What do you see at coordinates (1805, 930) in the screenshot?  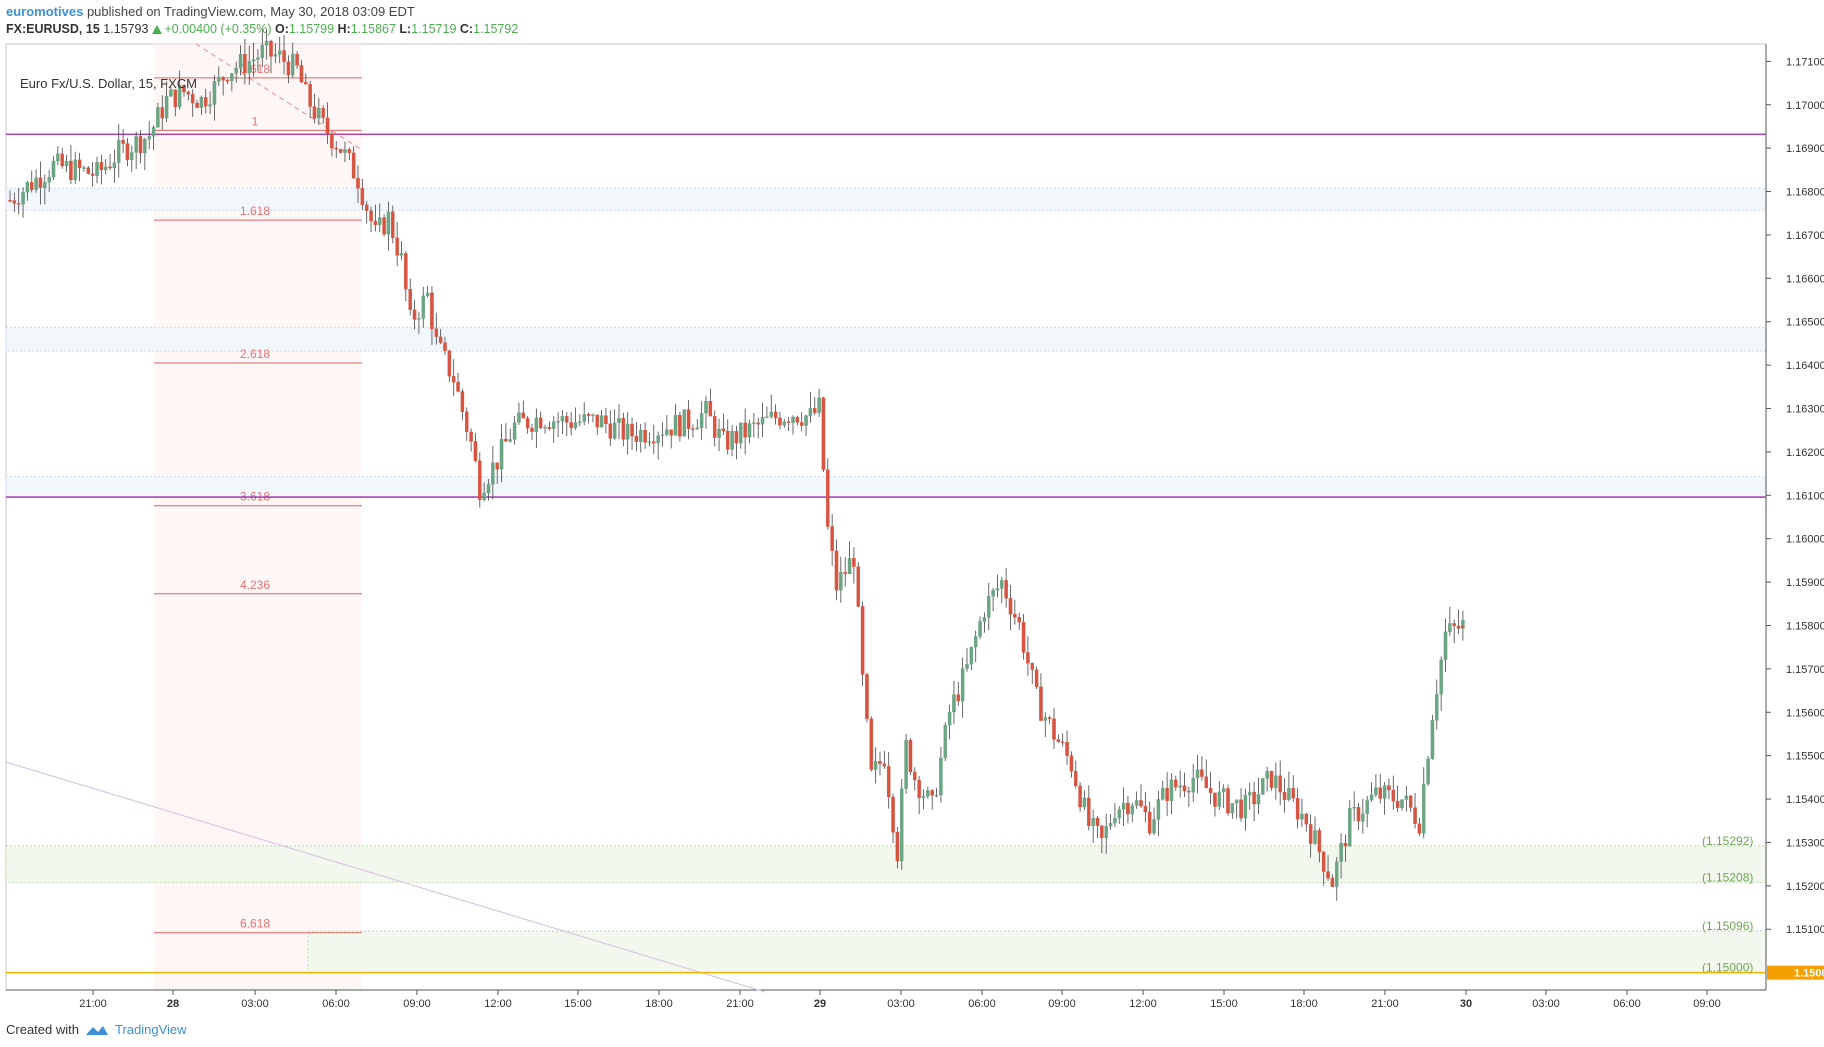 I see `y-tick-label: 1.15100` at bounding box center [1805, 930].